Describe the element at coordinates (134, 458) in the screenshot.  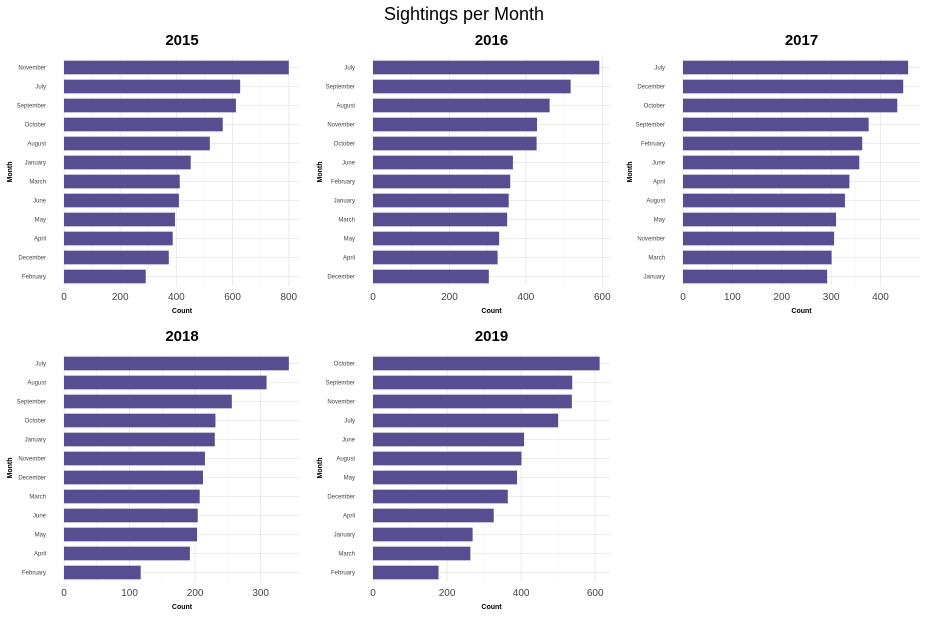
I see `bar-november` at that location.